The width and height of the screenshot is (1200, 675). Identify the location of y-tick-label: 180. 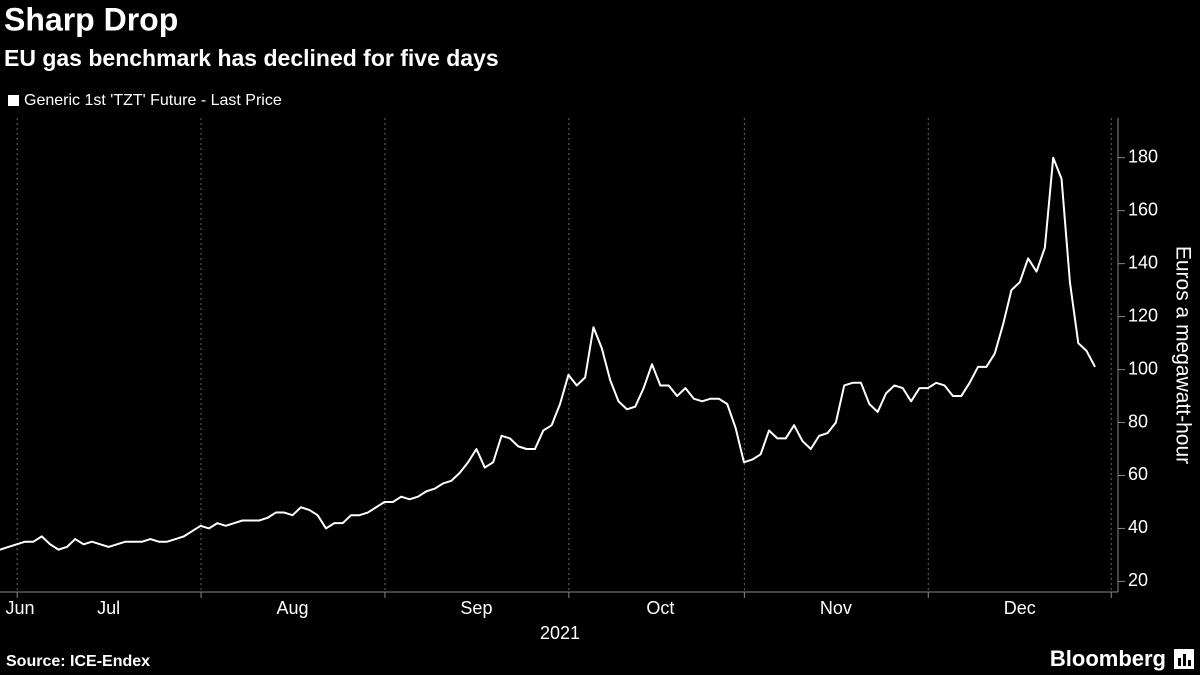
(1143, 156).